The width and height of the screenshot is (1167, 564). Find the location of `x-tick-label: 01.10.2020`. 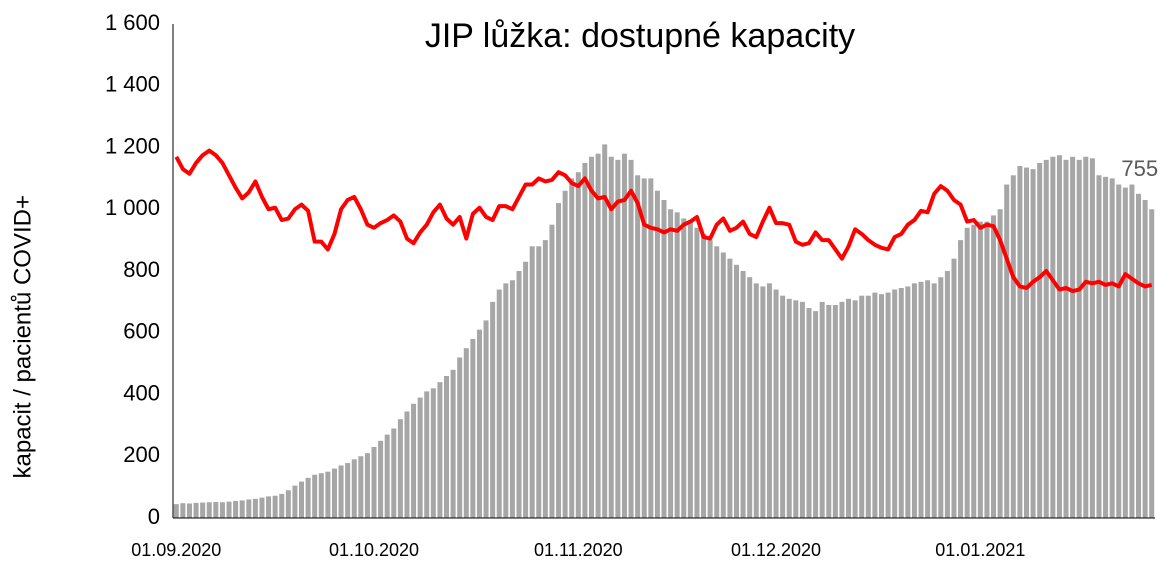

x-tick-label: 01.10.2020 is located at coordinates (374, 550).